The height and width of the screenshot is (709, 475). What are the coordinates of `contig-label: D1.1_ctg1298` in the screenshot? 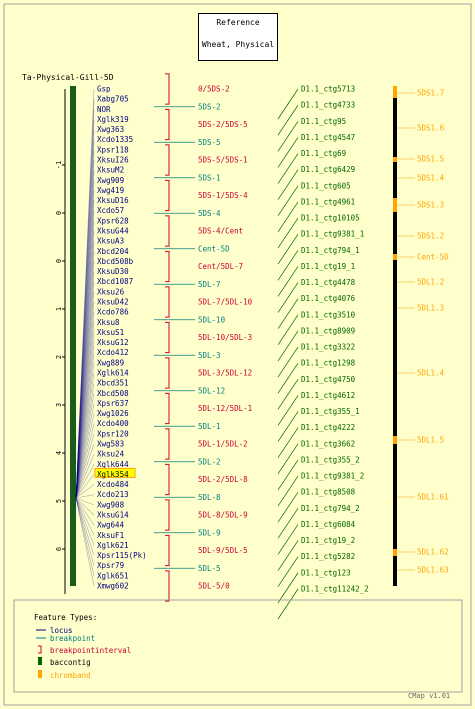 It's located at (328, 363).